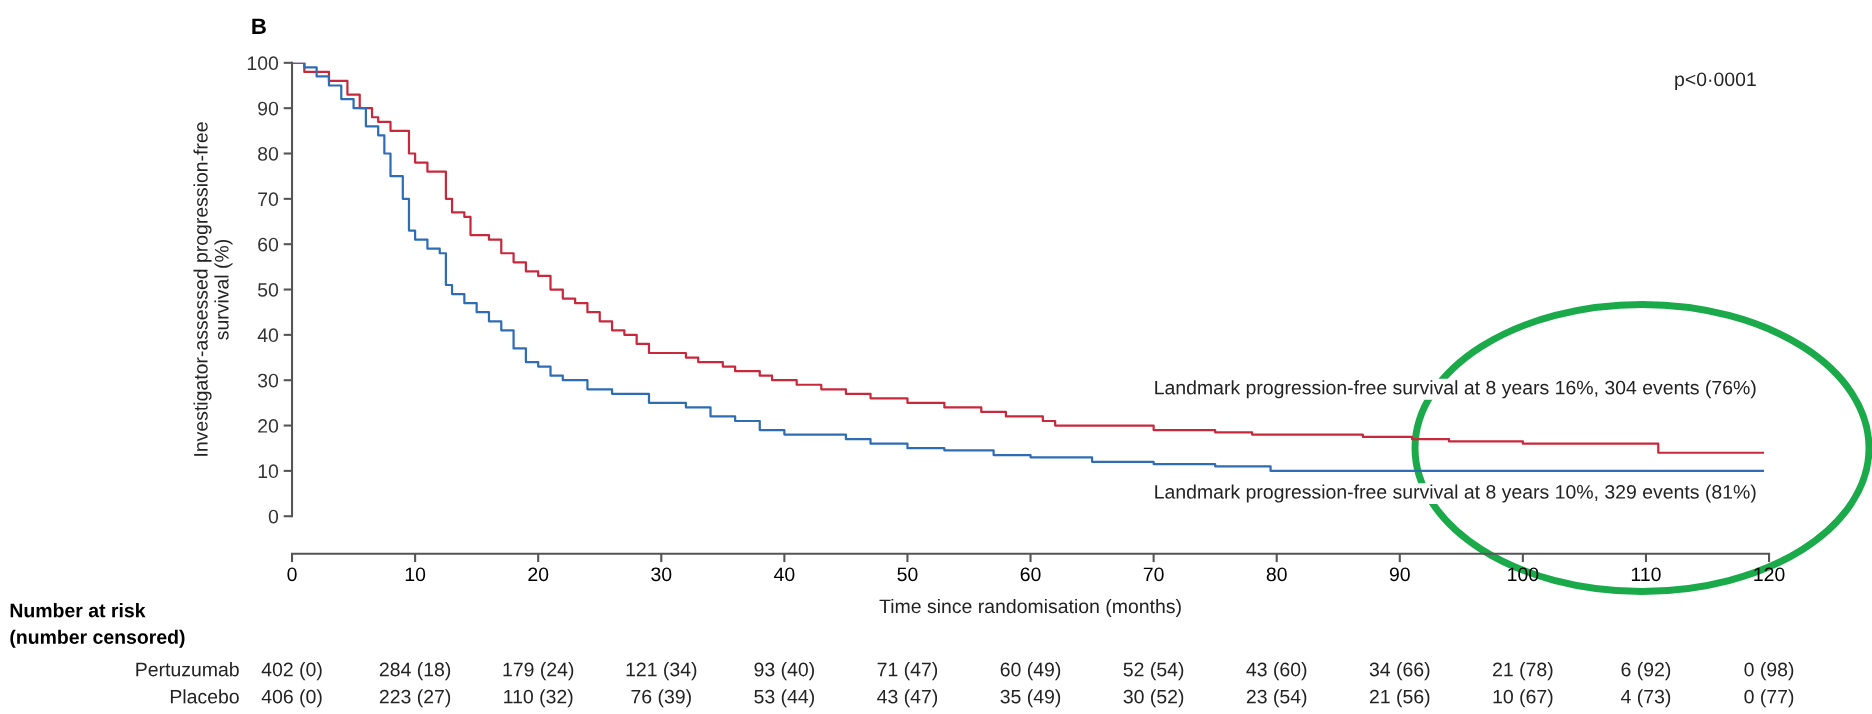 The height and width of the screenshot is (714, 1872). I want to click on y-tick-label: 70, so click(268, 199).